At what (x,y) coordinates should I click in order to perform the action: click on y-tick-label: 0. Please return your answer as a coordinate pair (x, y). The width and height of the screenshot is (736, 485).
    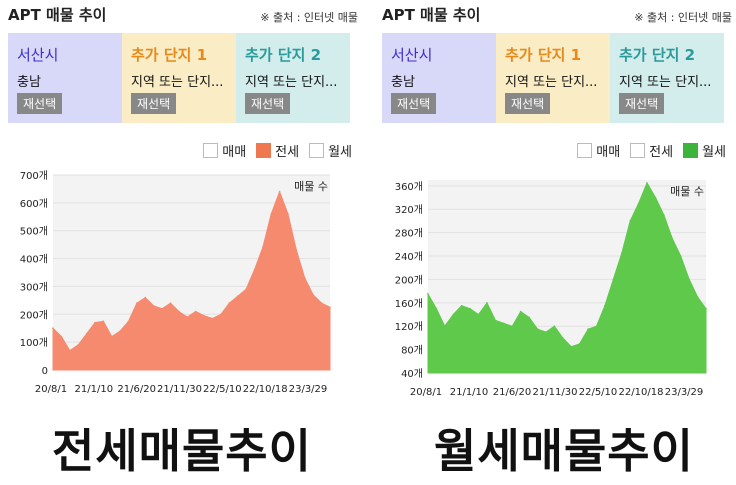
    Looking at the image, I should click on (45, 371).